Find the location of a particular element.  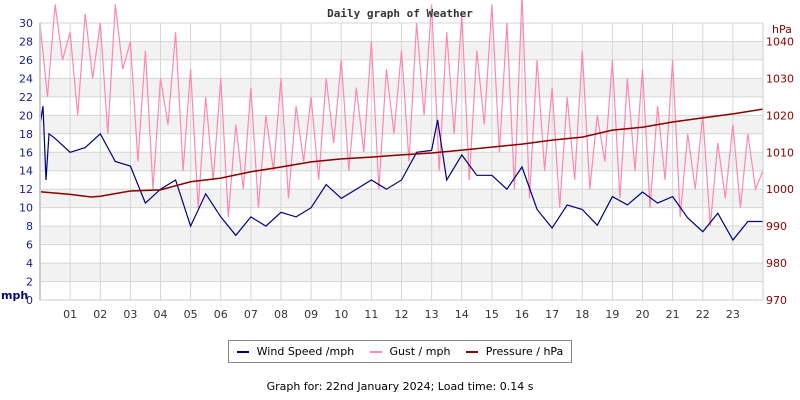

left-tick-label: 30 is located at coordinates (26, 23).